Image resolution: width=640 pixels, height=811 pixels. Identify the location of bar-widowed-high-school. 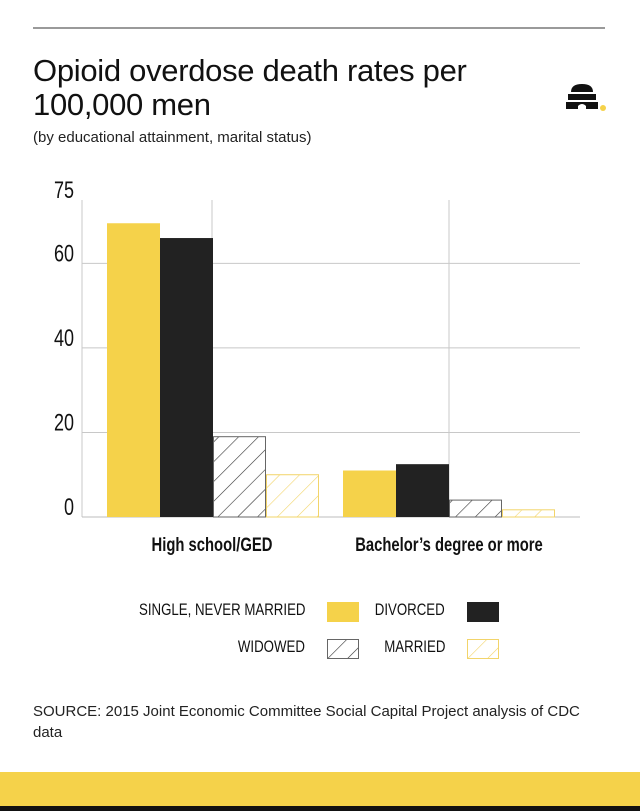
(239, 477).